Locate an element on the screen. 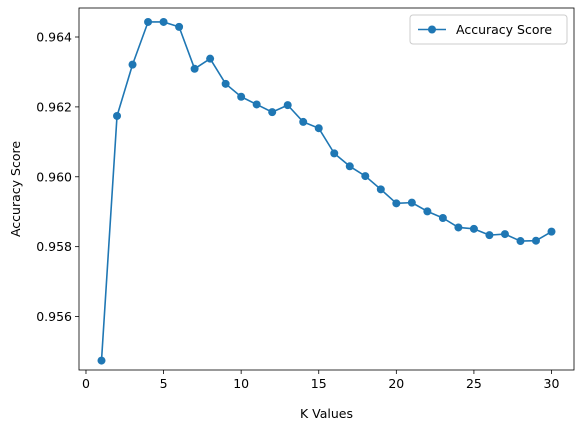  legend-marker is located at coordinates (432, 29).